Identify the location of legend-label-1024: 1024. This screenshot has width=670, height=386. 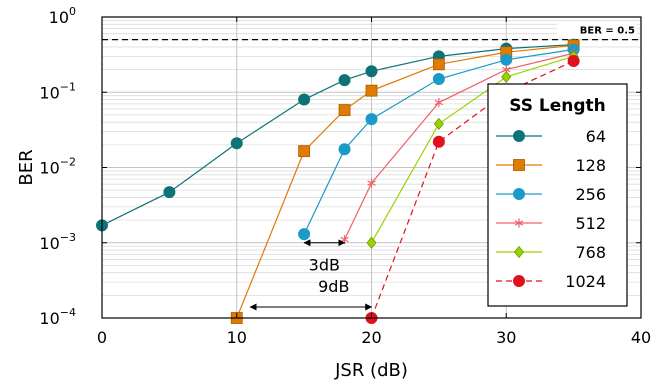
(585, 281).